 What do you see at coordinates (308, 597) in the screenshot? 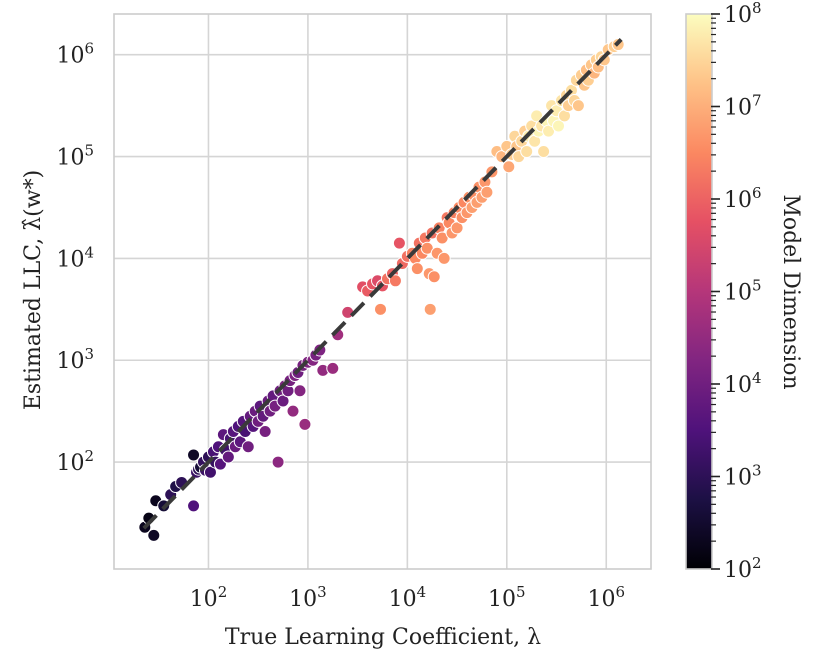
I see `x-tick-label: 10³` at bounding box center [308, 597].